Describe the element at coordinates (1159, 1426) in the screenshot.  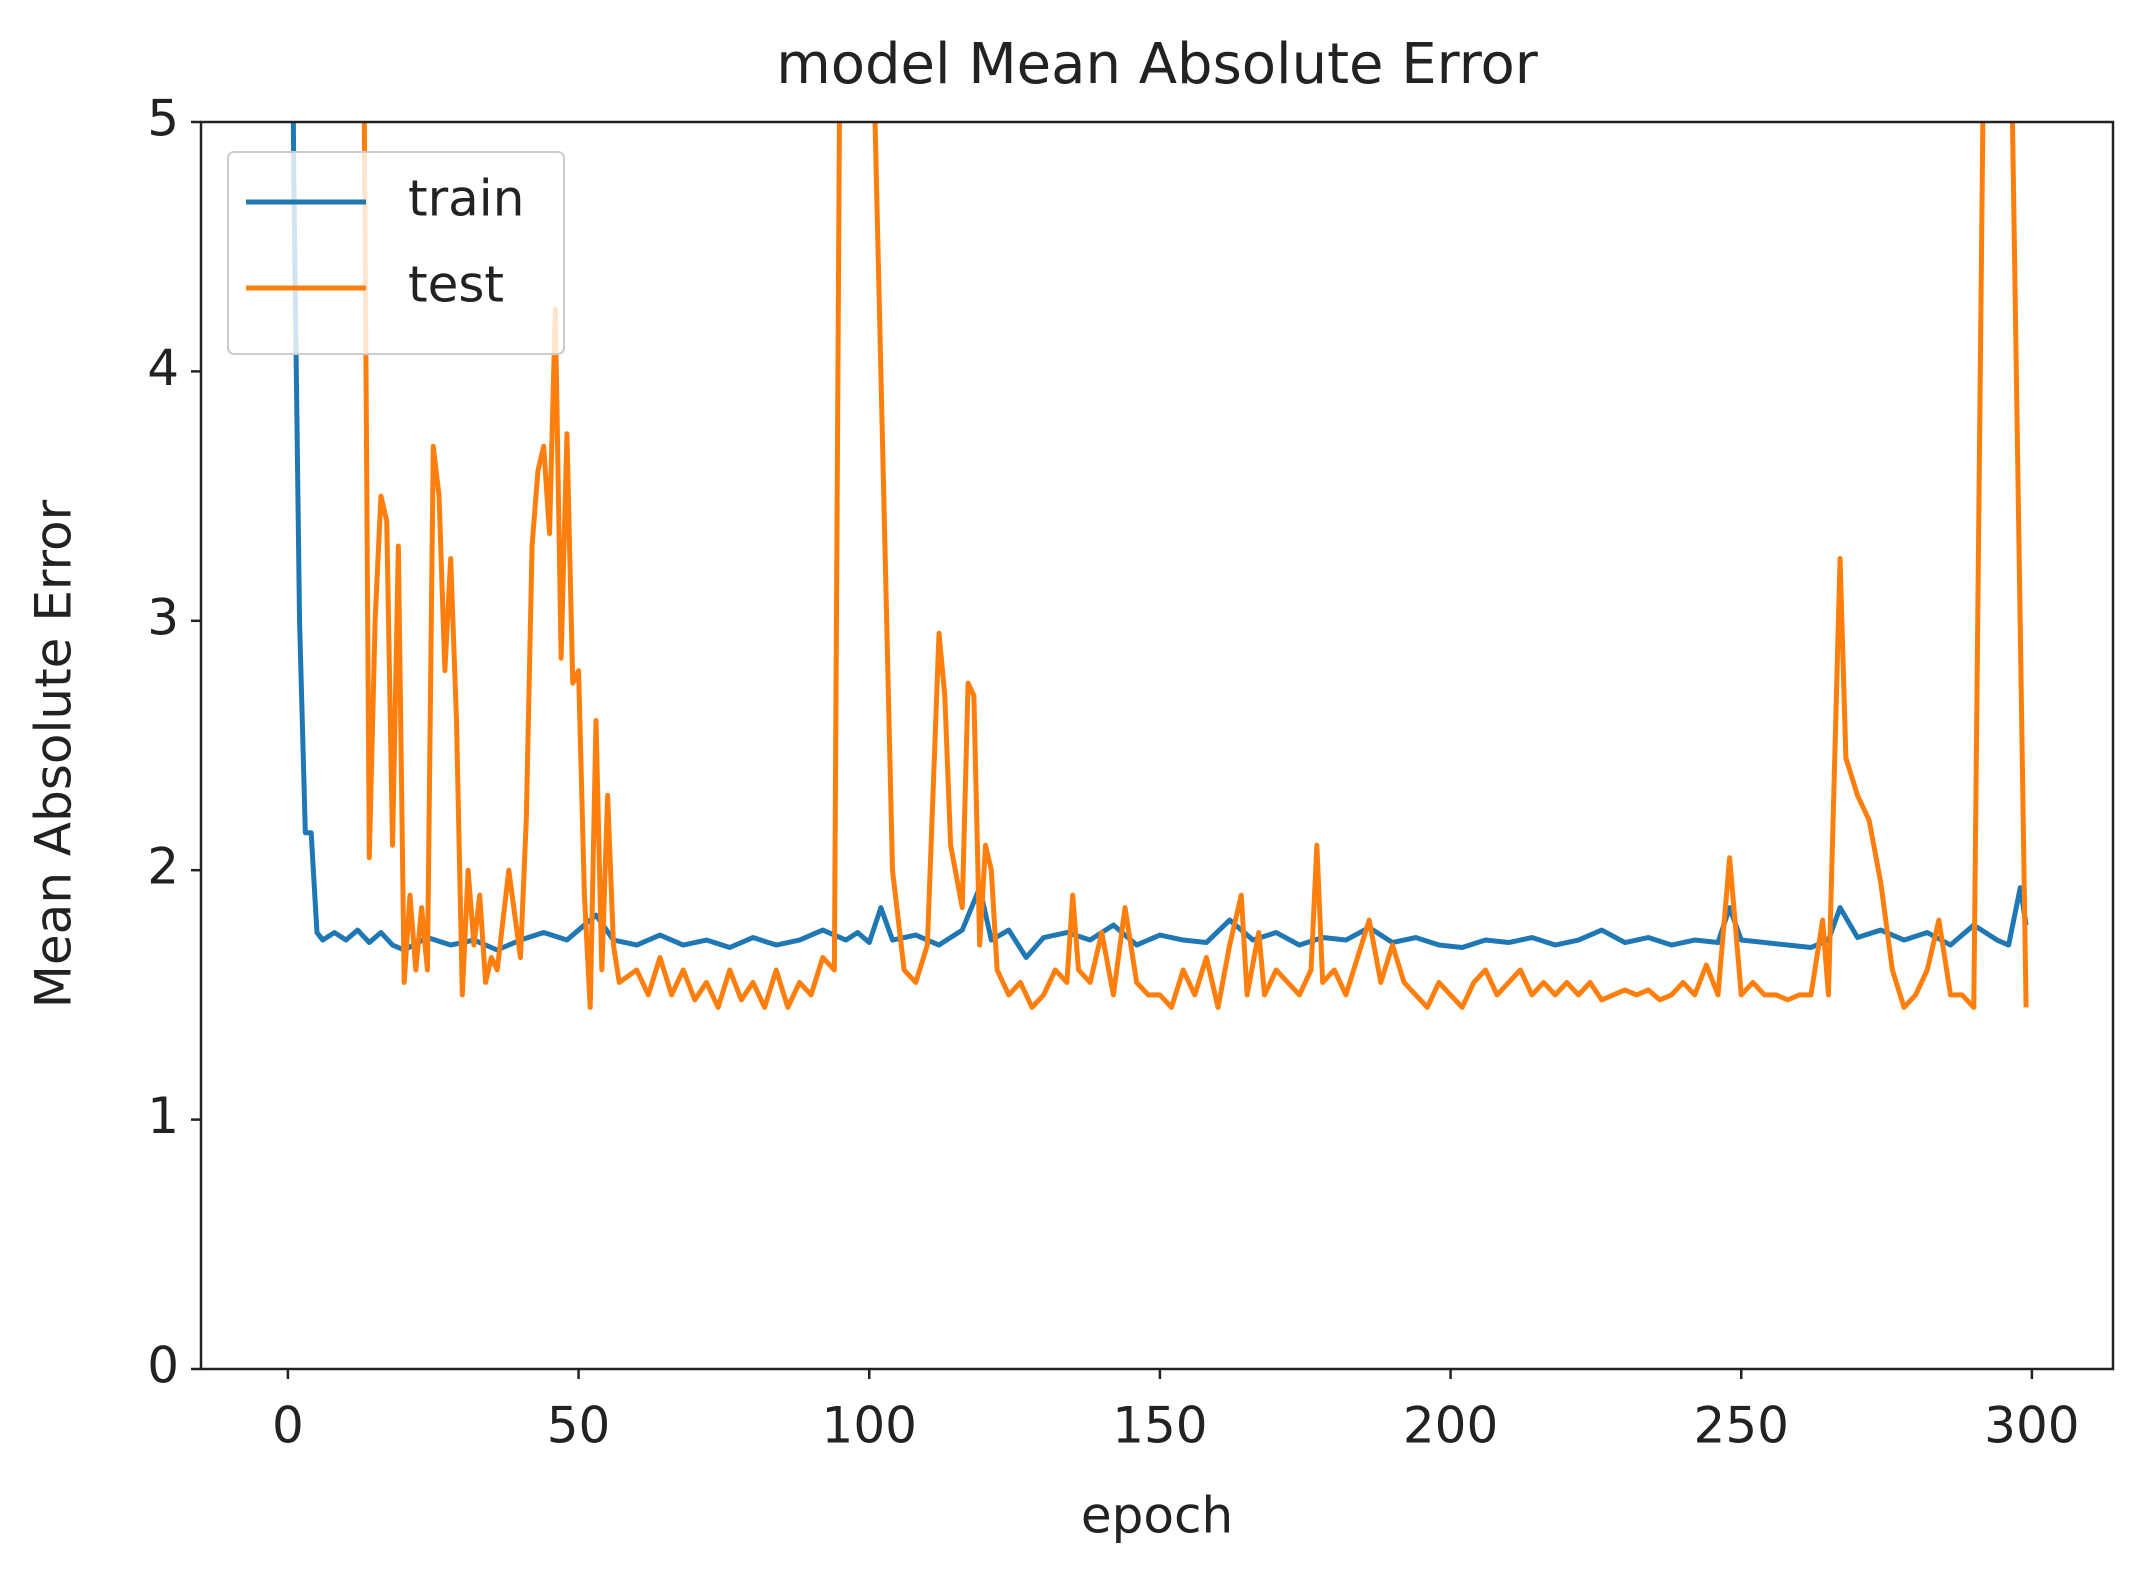
I see `x-tick-label: 150` at that location.